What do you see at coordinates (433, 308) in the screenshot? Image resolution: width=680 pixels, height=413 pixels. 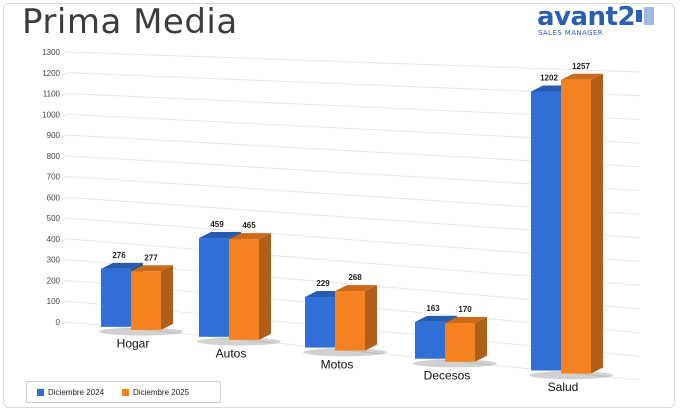 I see `data-label: 163` at bounding box center [433, 308].